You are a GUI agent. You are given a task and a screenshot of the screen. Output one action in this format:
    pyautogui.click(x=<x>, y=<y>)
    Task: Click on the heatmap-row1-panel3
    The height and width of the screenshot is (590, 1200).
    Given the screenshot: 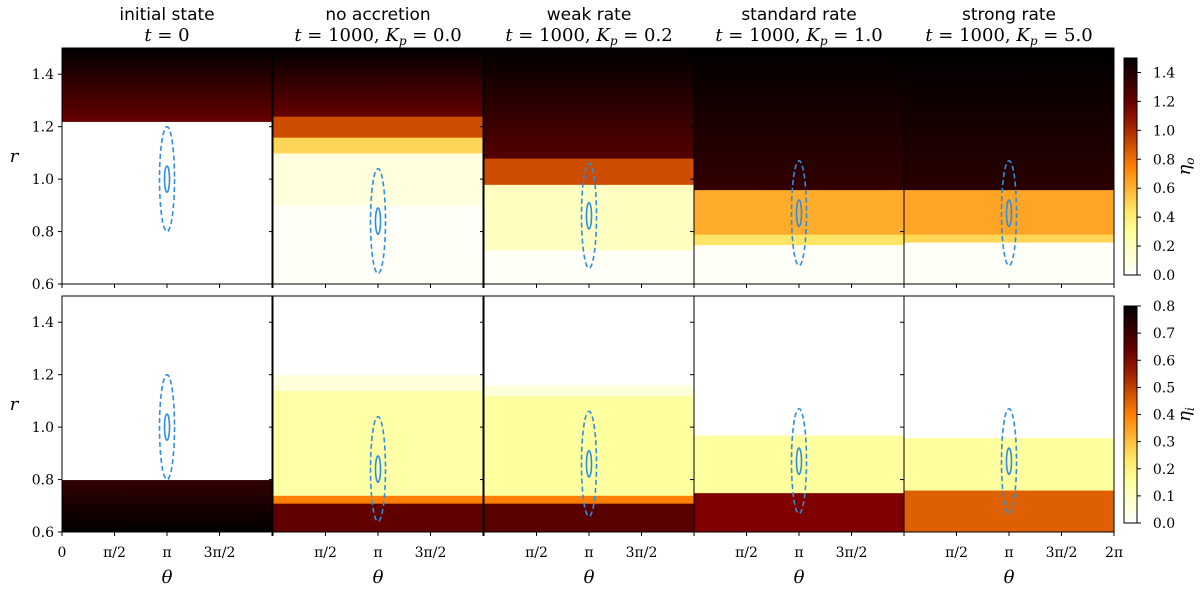 What is the action you would take?
    pyautogui.click(x=589, y=166)
    